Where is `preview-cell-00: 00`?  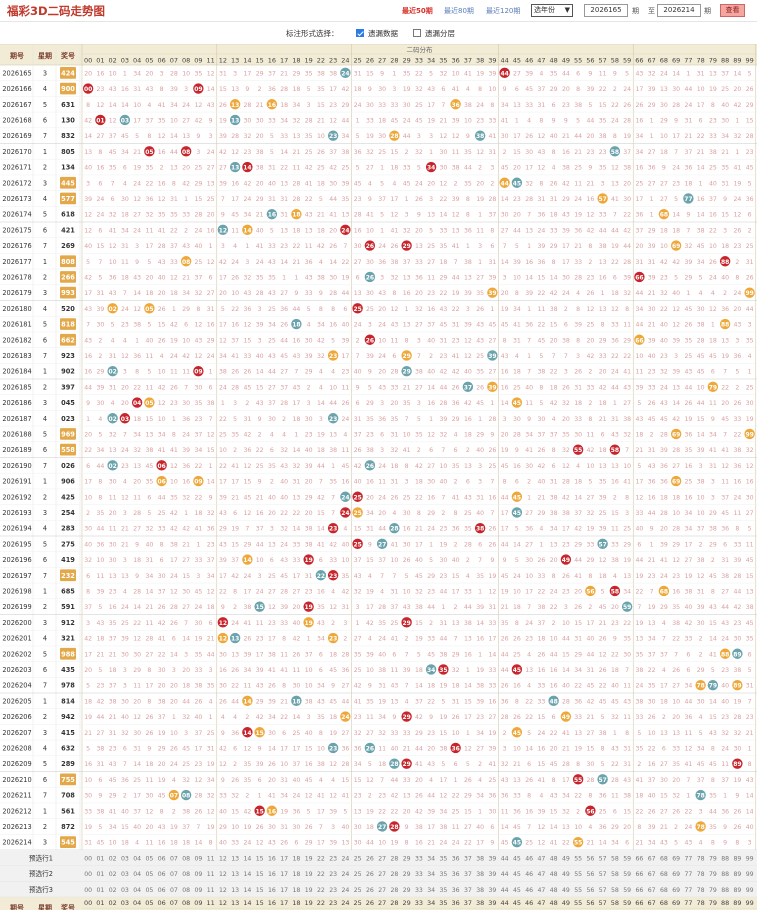 preview-cell-00: 00 is located at coordinates (88, 858).